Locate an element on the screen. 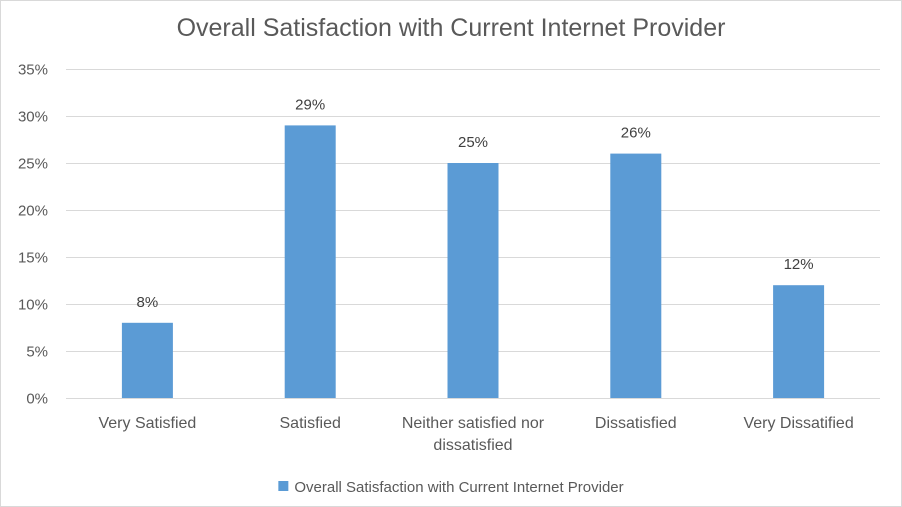 The height and width of the screenshot is (507, 902). y-tick-label: 0% is located at coordinates (37, 399).